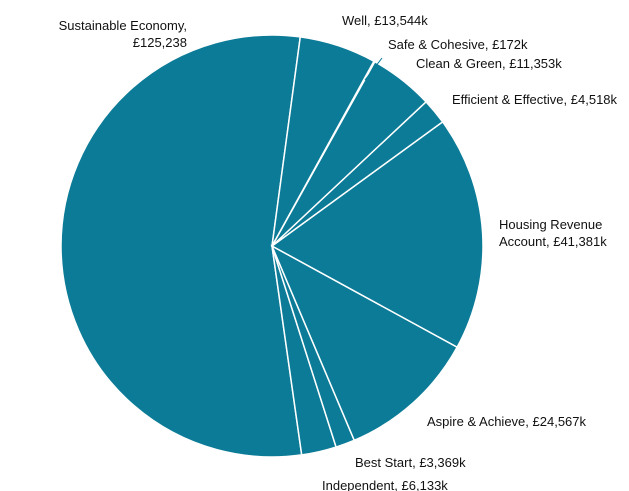 This screenshot has height=491, width=629. I want to click on category-label: Housing Revenue Account,, so click(551, 233).